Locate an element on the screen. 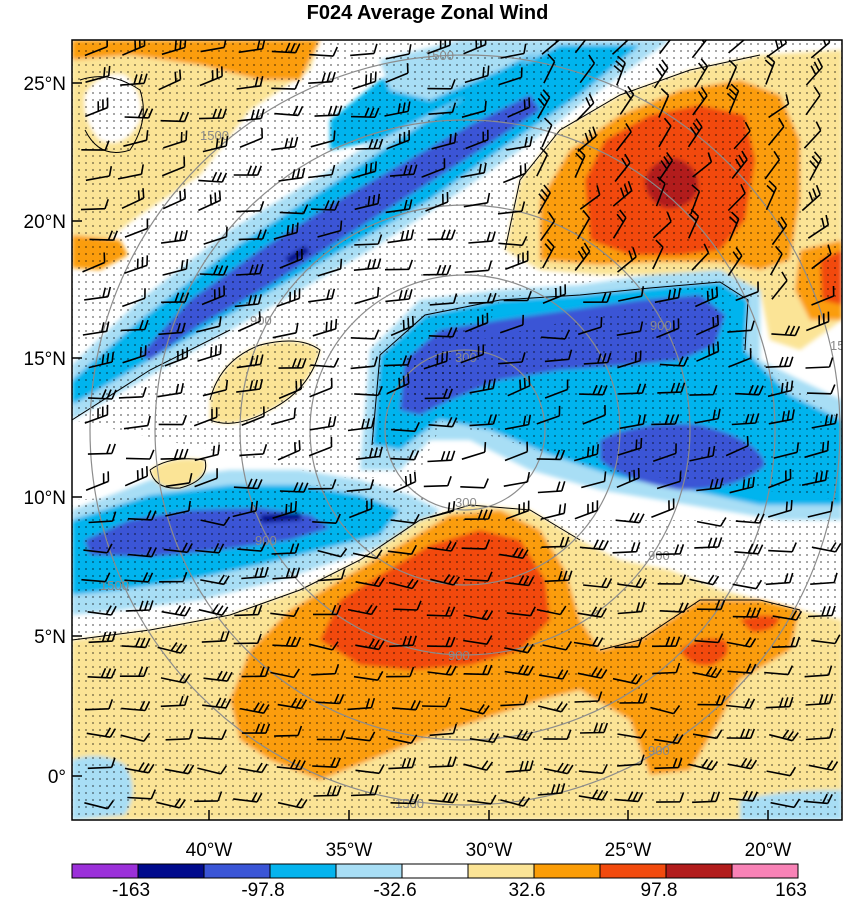  lat-tick-label: 25°N is located at coordinates (45, 84).